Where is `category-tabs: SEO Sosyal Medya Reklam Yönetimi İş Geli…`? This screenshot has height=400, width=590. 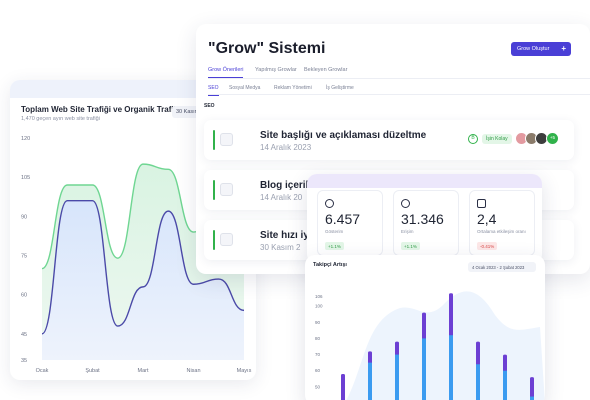 category-tabs: SEO Sosyal Medya Reklam Yönetimi İş Geli… is located at coordinates (399, 90).